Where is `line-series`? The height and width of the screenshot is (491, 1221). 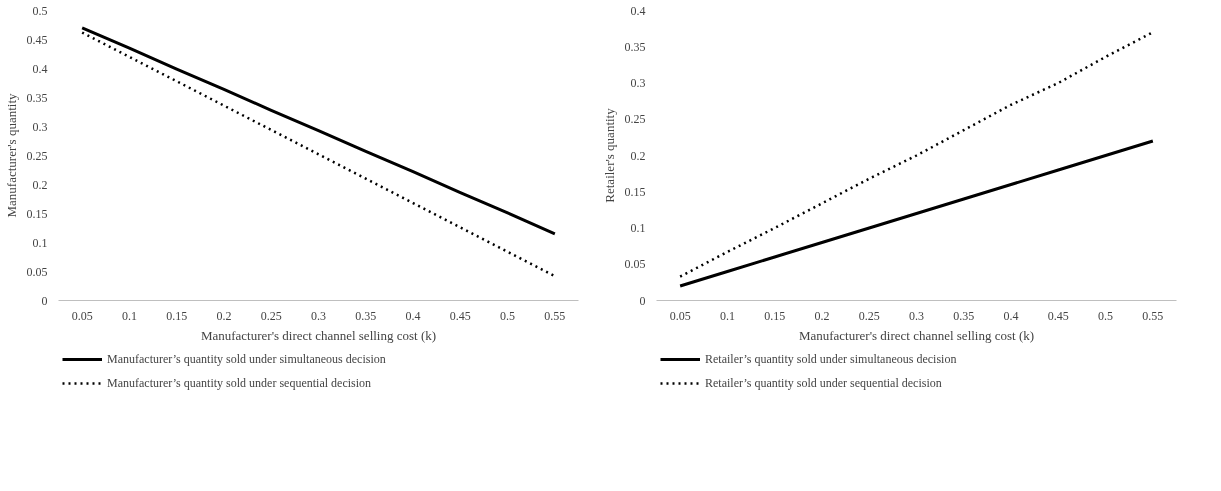 line-series is located at coordinates (916, 213).